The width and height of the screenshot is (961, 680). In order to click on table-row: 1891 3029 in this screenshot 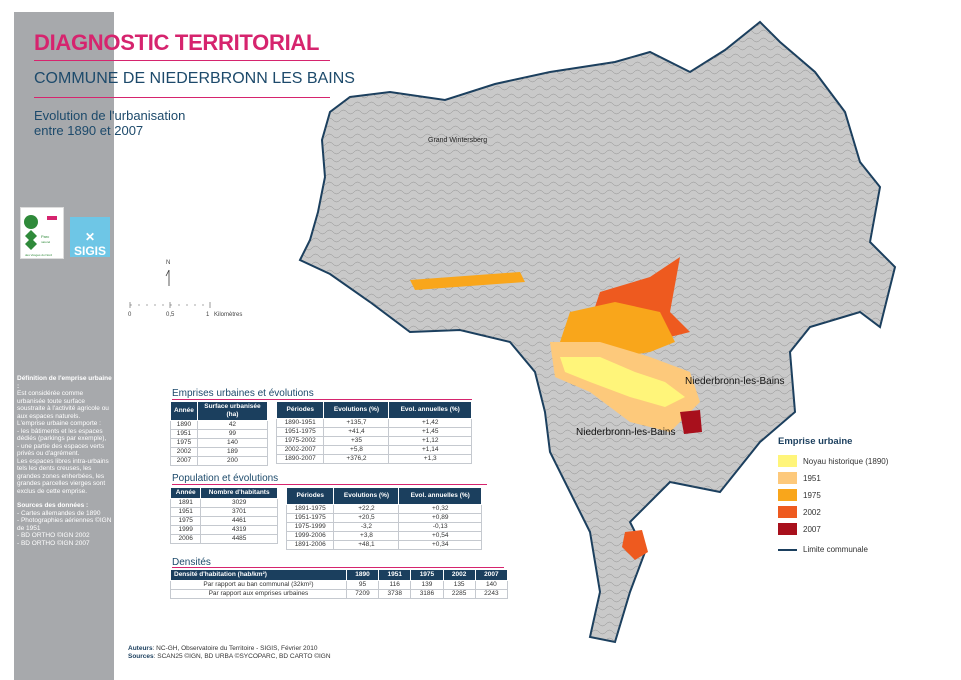, I will do `click(223, 503)`.